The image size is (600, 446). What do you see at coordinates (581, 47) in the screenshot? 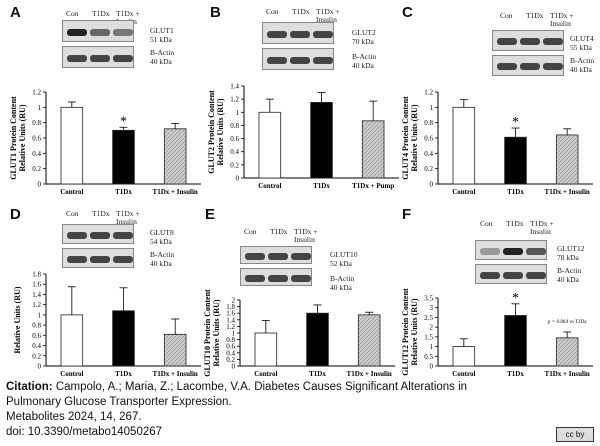
I see `blot-marker-line: 55 kDa` at bounding box center [581, 47].